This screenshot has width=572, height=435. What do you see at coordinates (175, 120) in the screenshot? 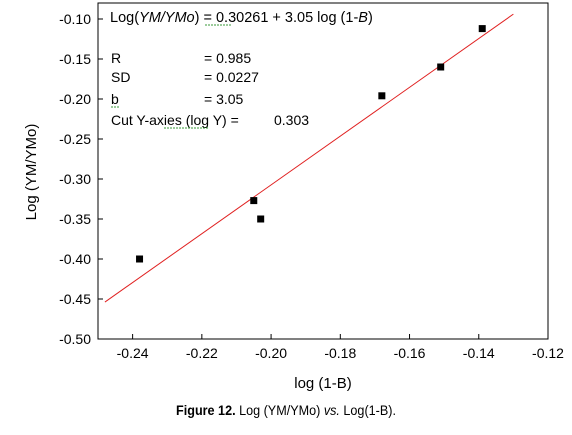
I see `cut-label: Cut Y-axies (log Y) =` at bounding box center [175, 120].